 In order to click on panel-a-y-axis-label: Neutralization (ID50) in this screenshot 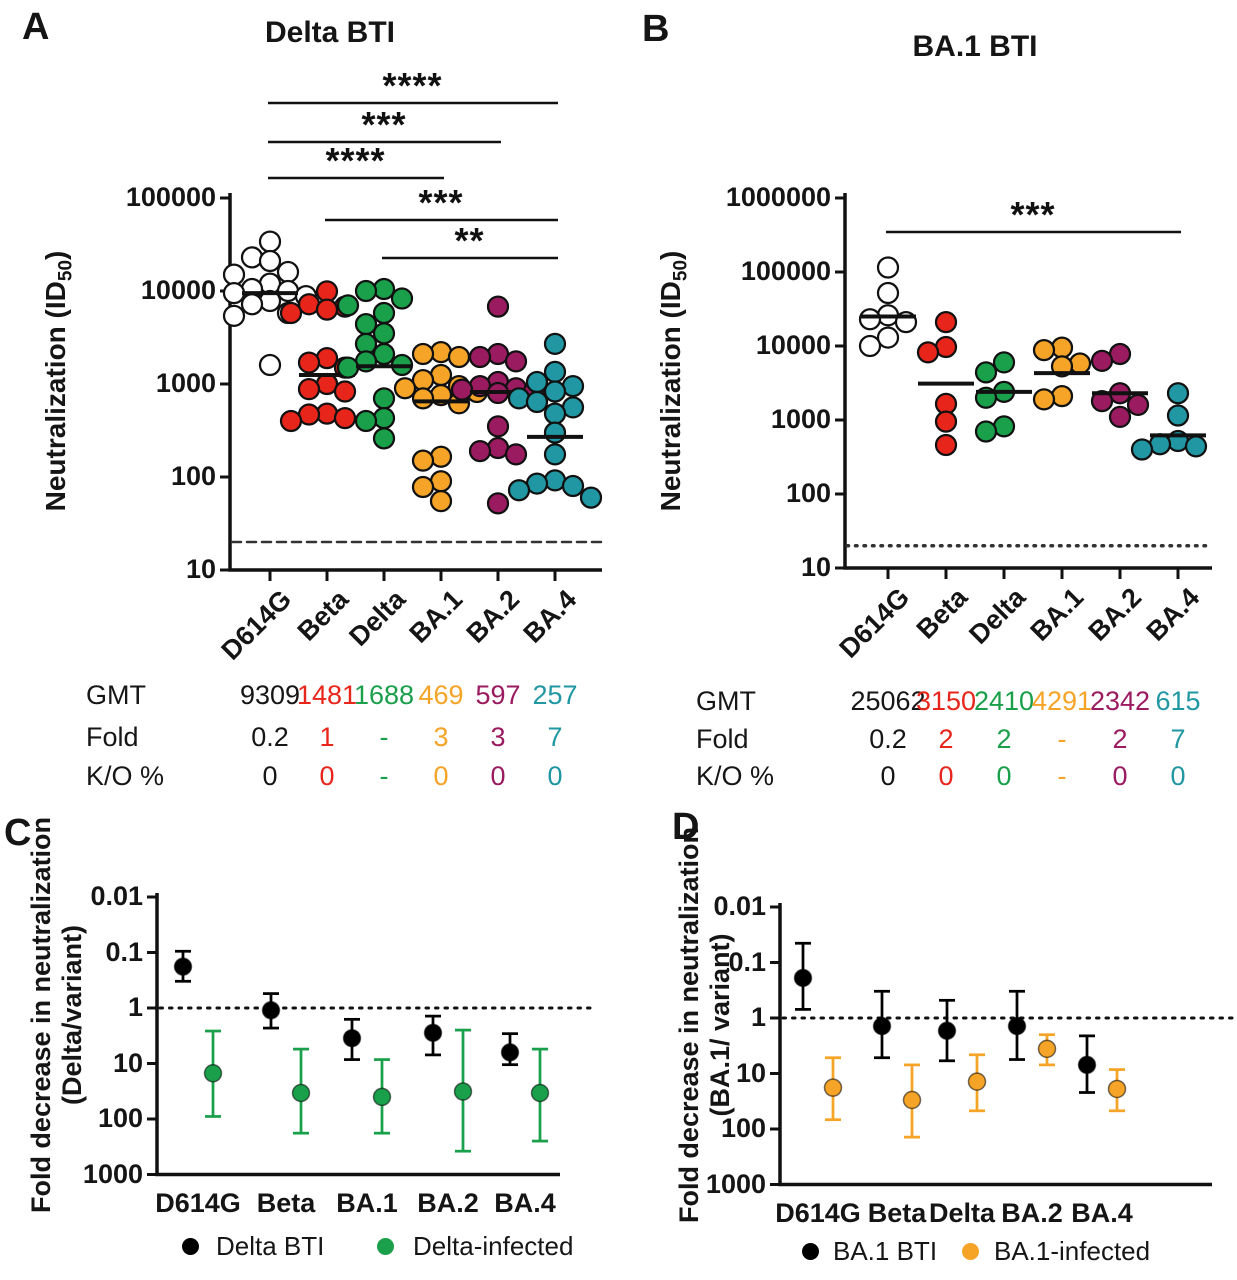, I will do `click(60, 381)`.